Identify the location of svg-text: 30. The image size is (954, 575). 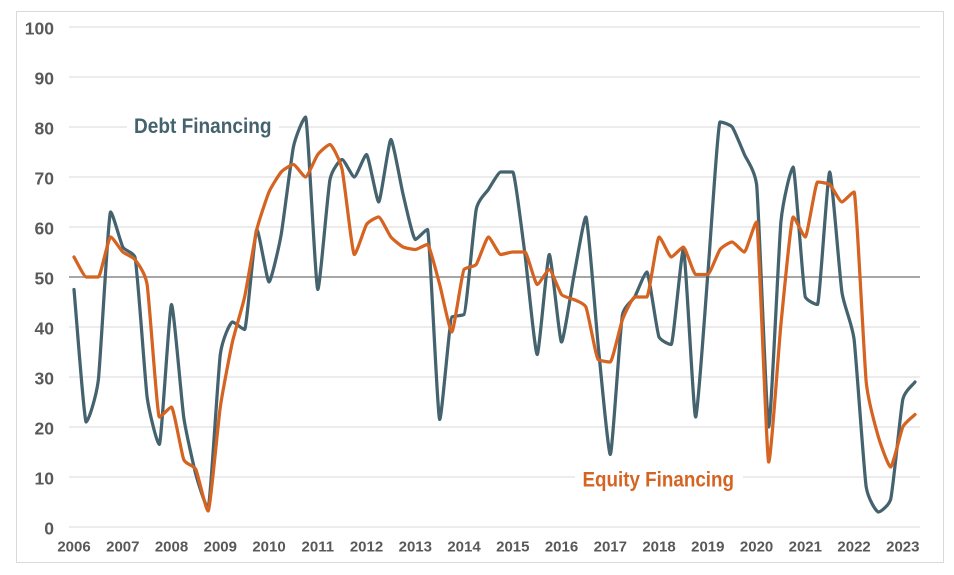
(45, 379).